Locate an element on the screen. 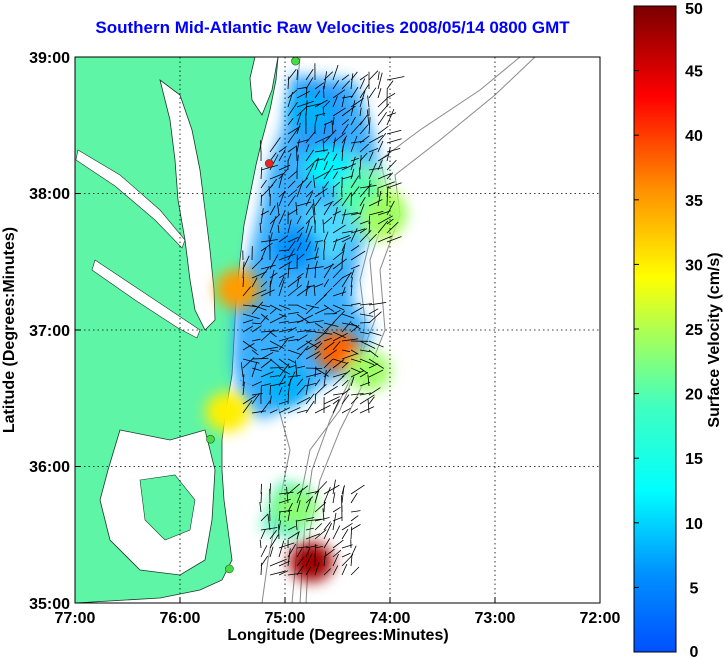 This screenshot has height=659, width=724. colorbar-tick-label: 10 is located at coordinates (694, 524).